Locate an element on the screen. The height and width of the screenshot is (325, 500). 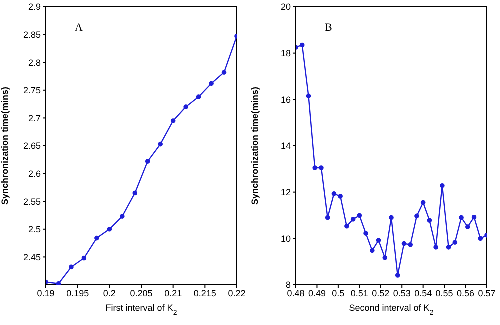
y-tick-label: 2.45 is located at coordinates (32, 257).